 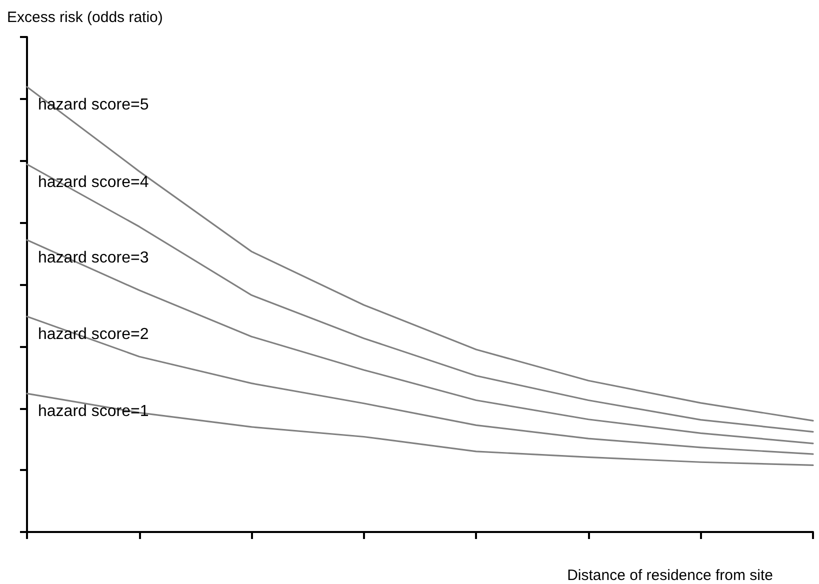 I want to click on x-axis-title: Distance of residence from site, so click(x=670, y=575).